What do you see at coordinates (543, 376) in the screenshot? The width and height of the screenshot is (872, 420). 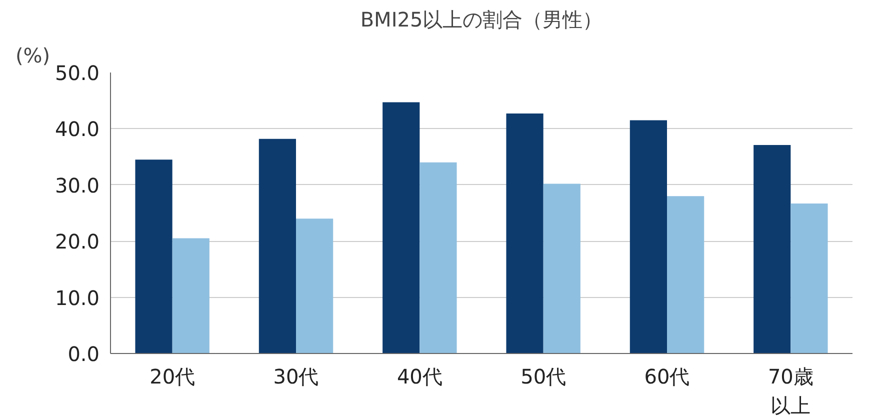 I see `x-tick-label: 50代` at bounding box center [543, 376].